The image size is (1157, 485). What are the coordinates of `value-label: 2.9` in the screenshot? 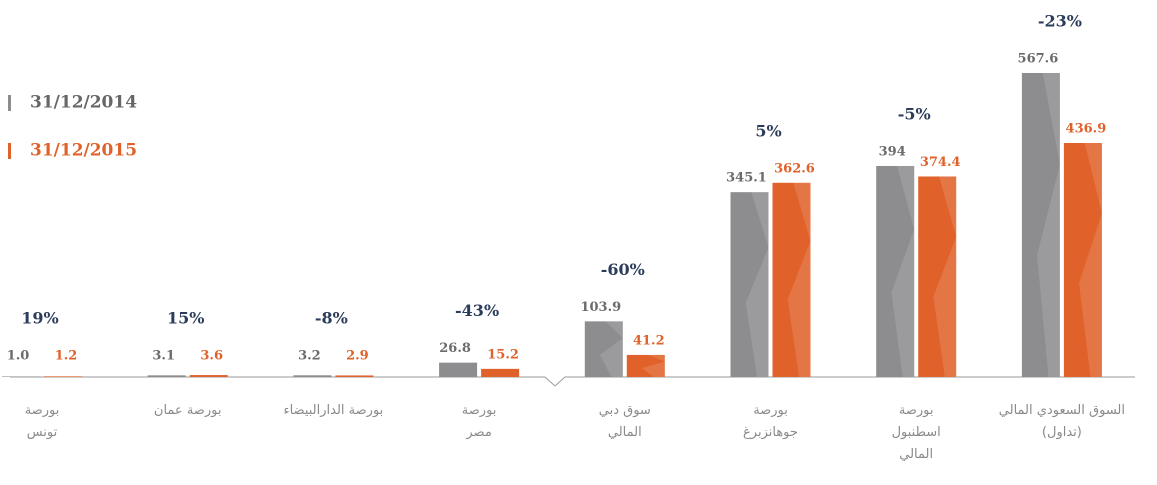 It's located at (357, 356).